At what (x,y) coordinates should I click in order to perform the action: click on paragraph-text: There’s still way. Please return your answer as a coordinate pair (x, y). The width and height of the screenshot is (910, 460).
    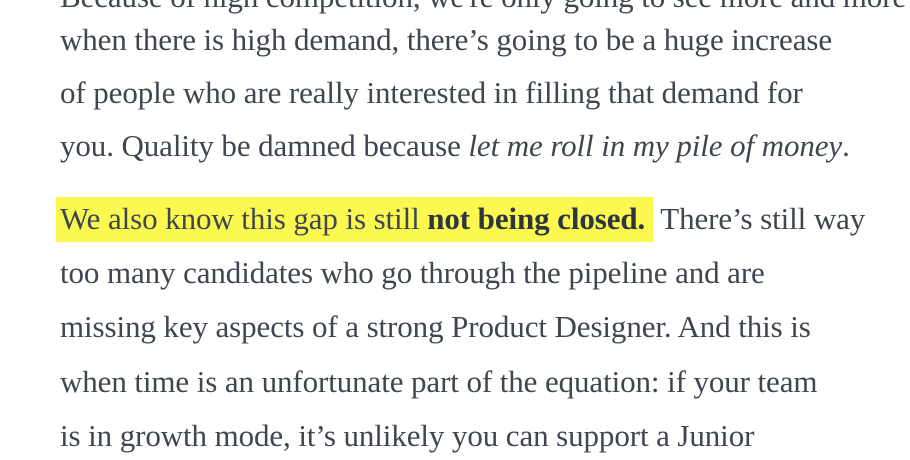
    Looking at the image, I should click on (759, 218).